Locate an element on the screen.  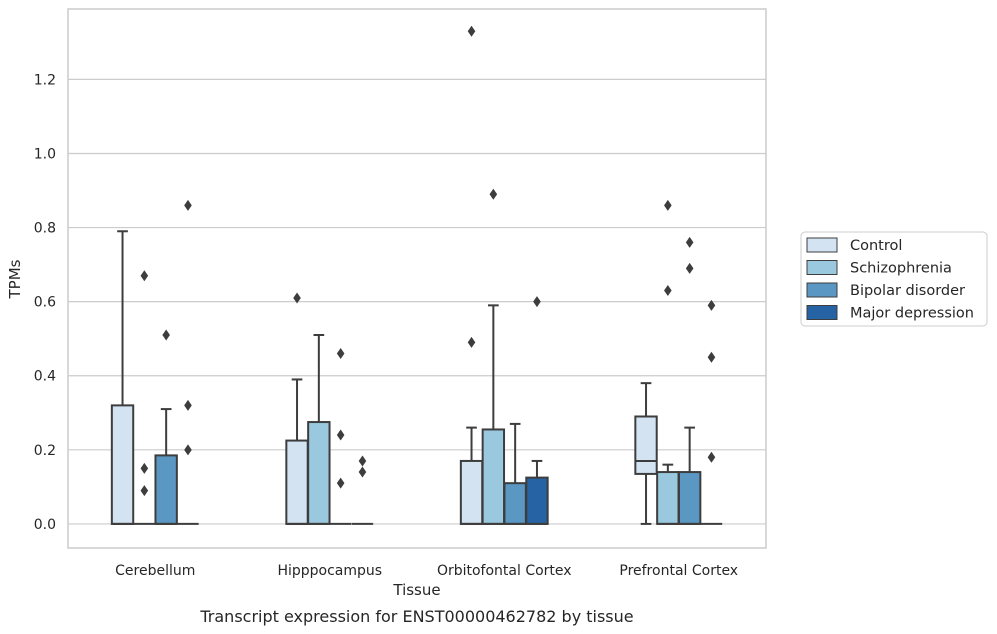
y-tick-label: 0.2 is located at coordinates (45, 451).